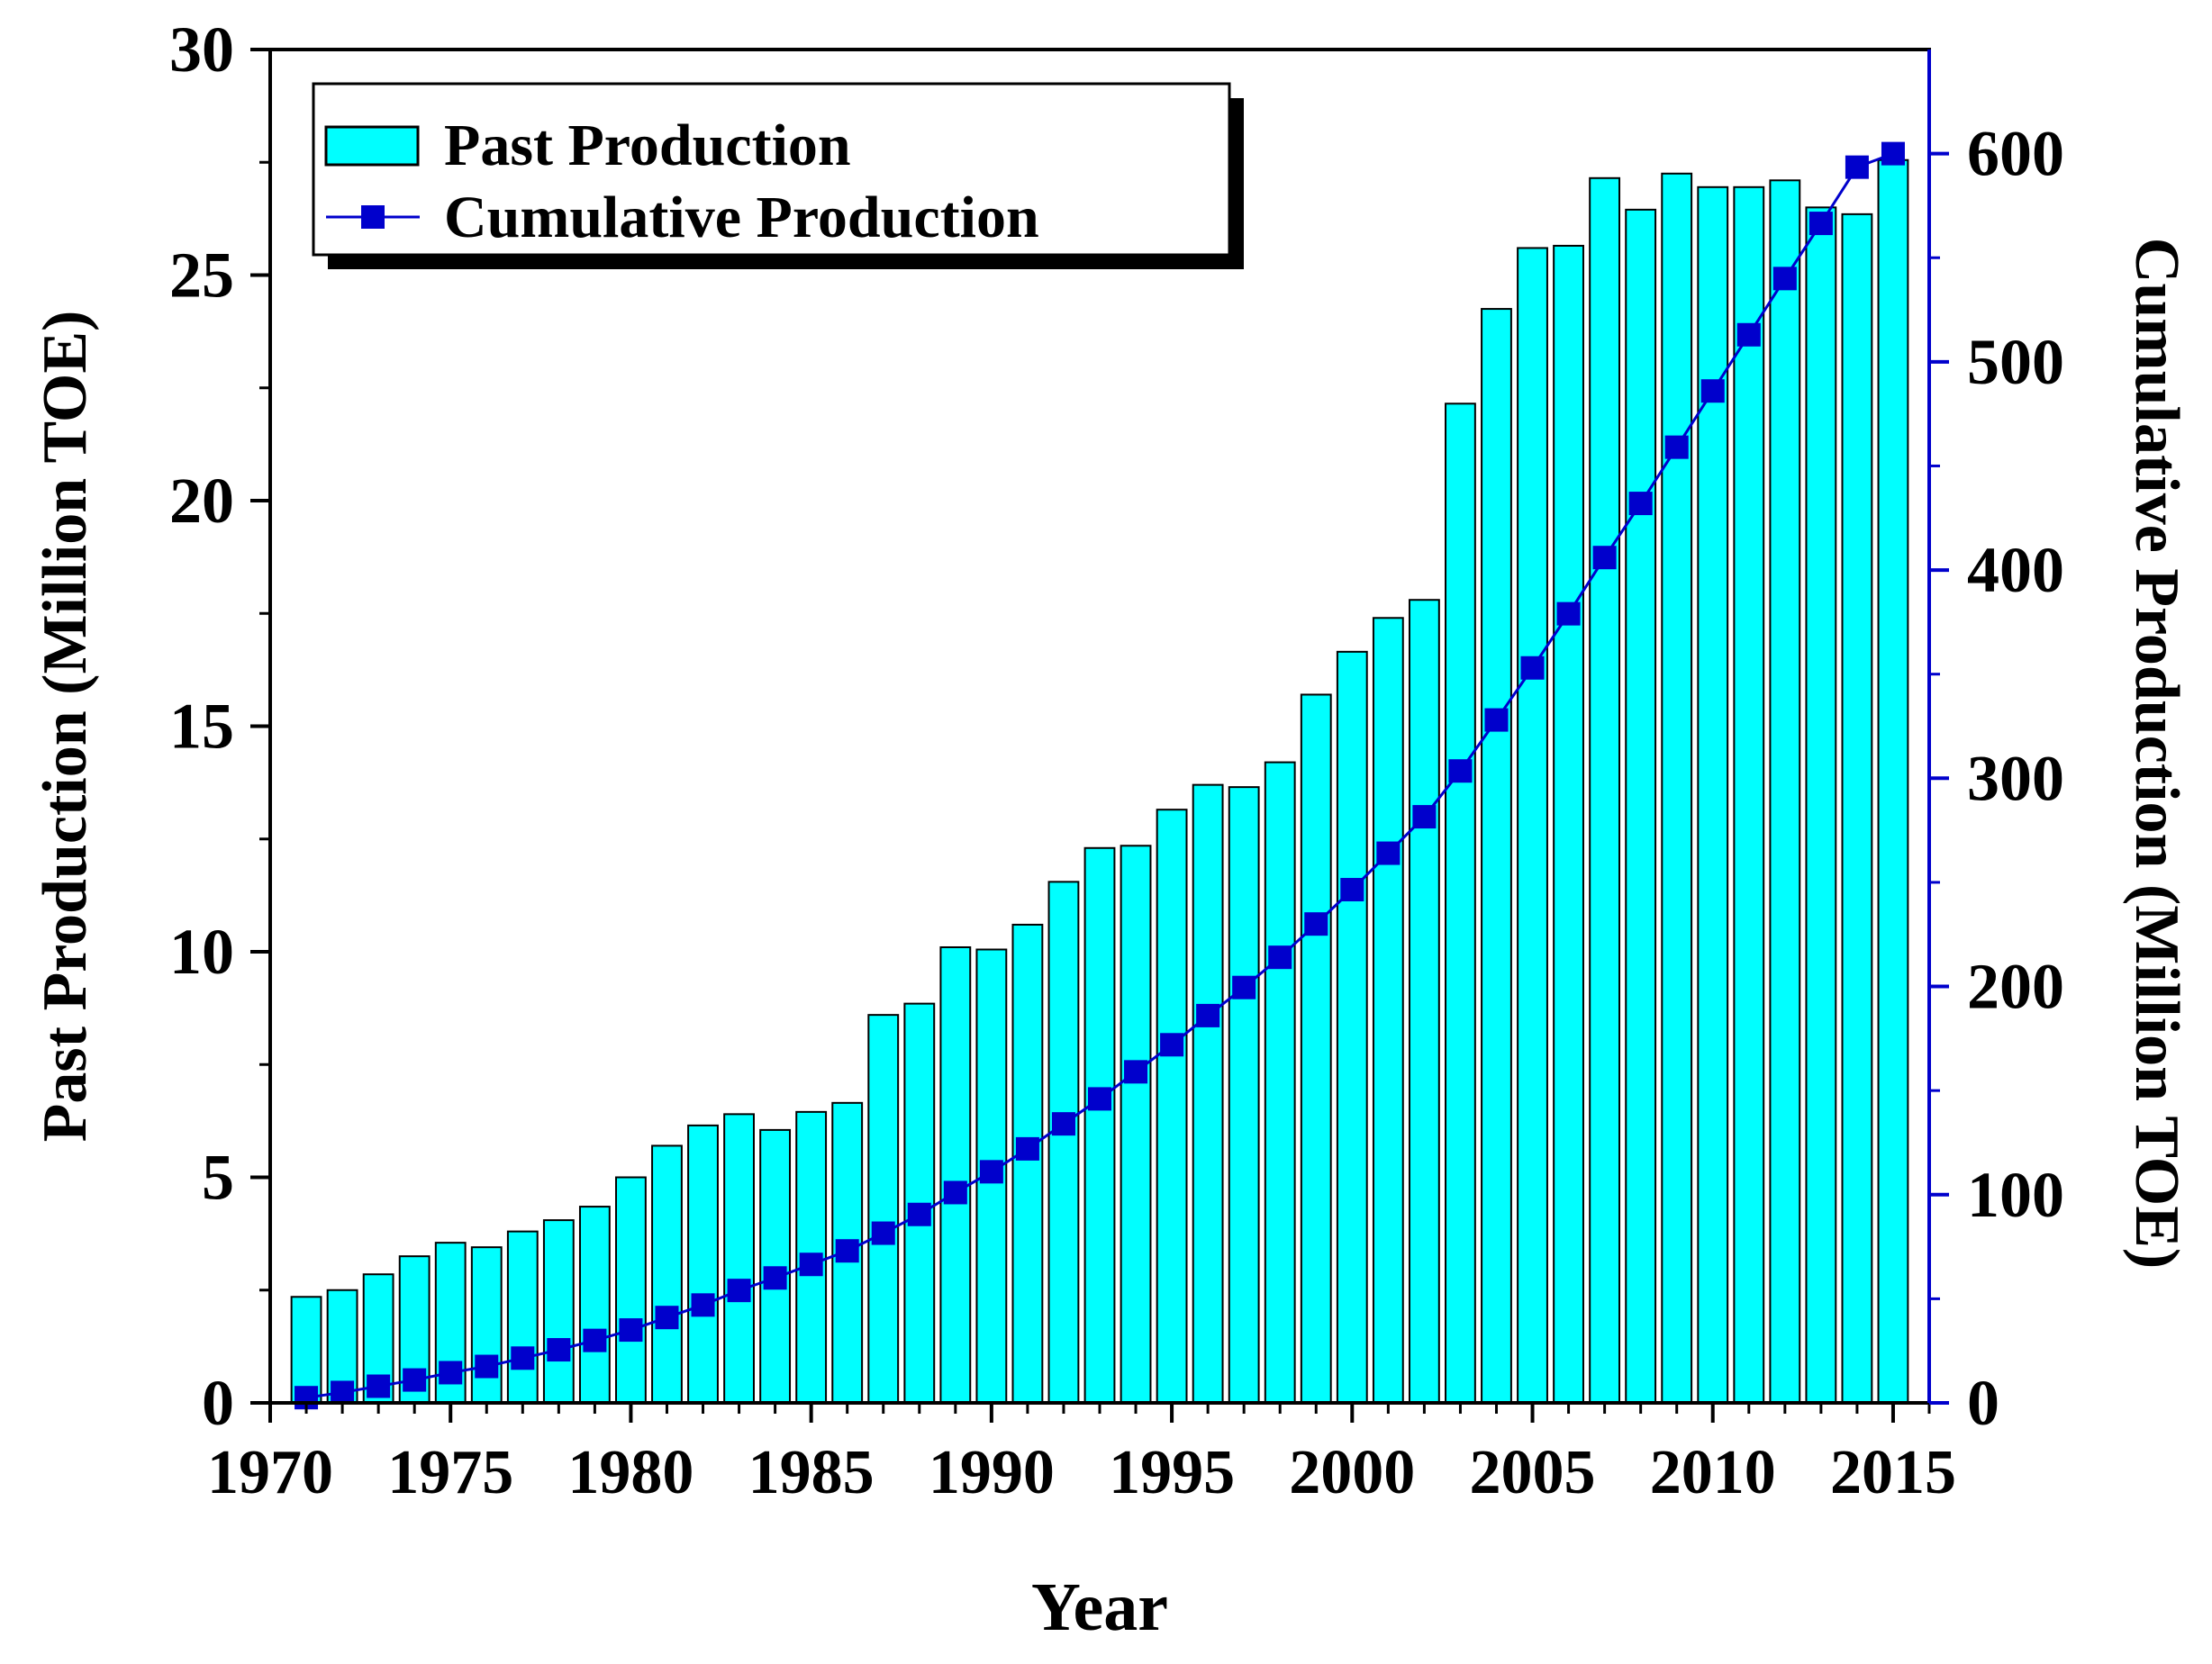  What do you see at coordinates (1821, 805) in the screenshot?
I see `bar-2013` at bounding box center [1821, 805].